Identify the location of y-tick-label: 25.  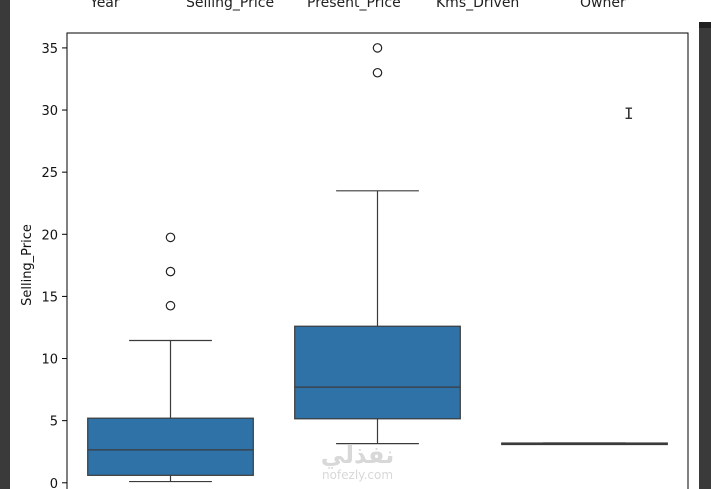
(49, 173).